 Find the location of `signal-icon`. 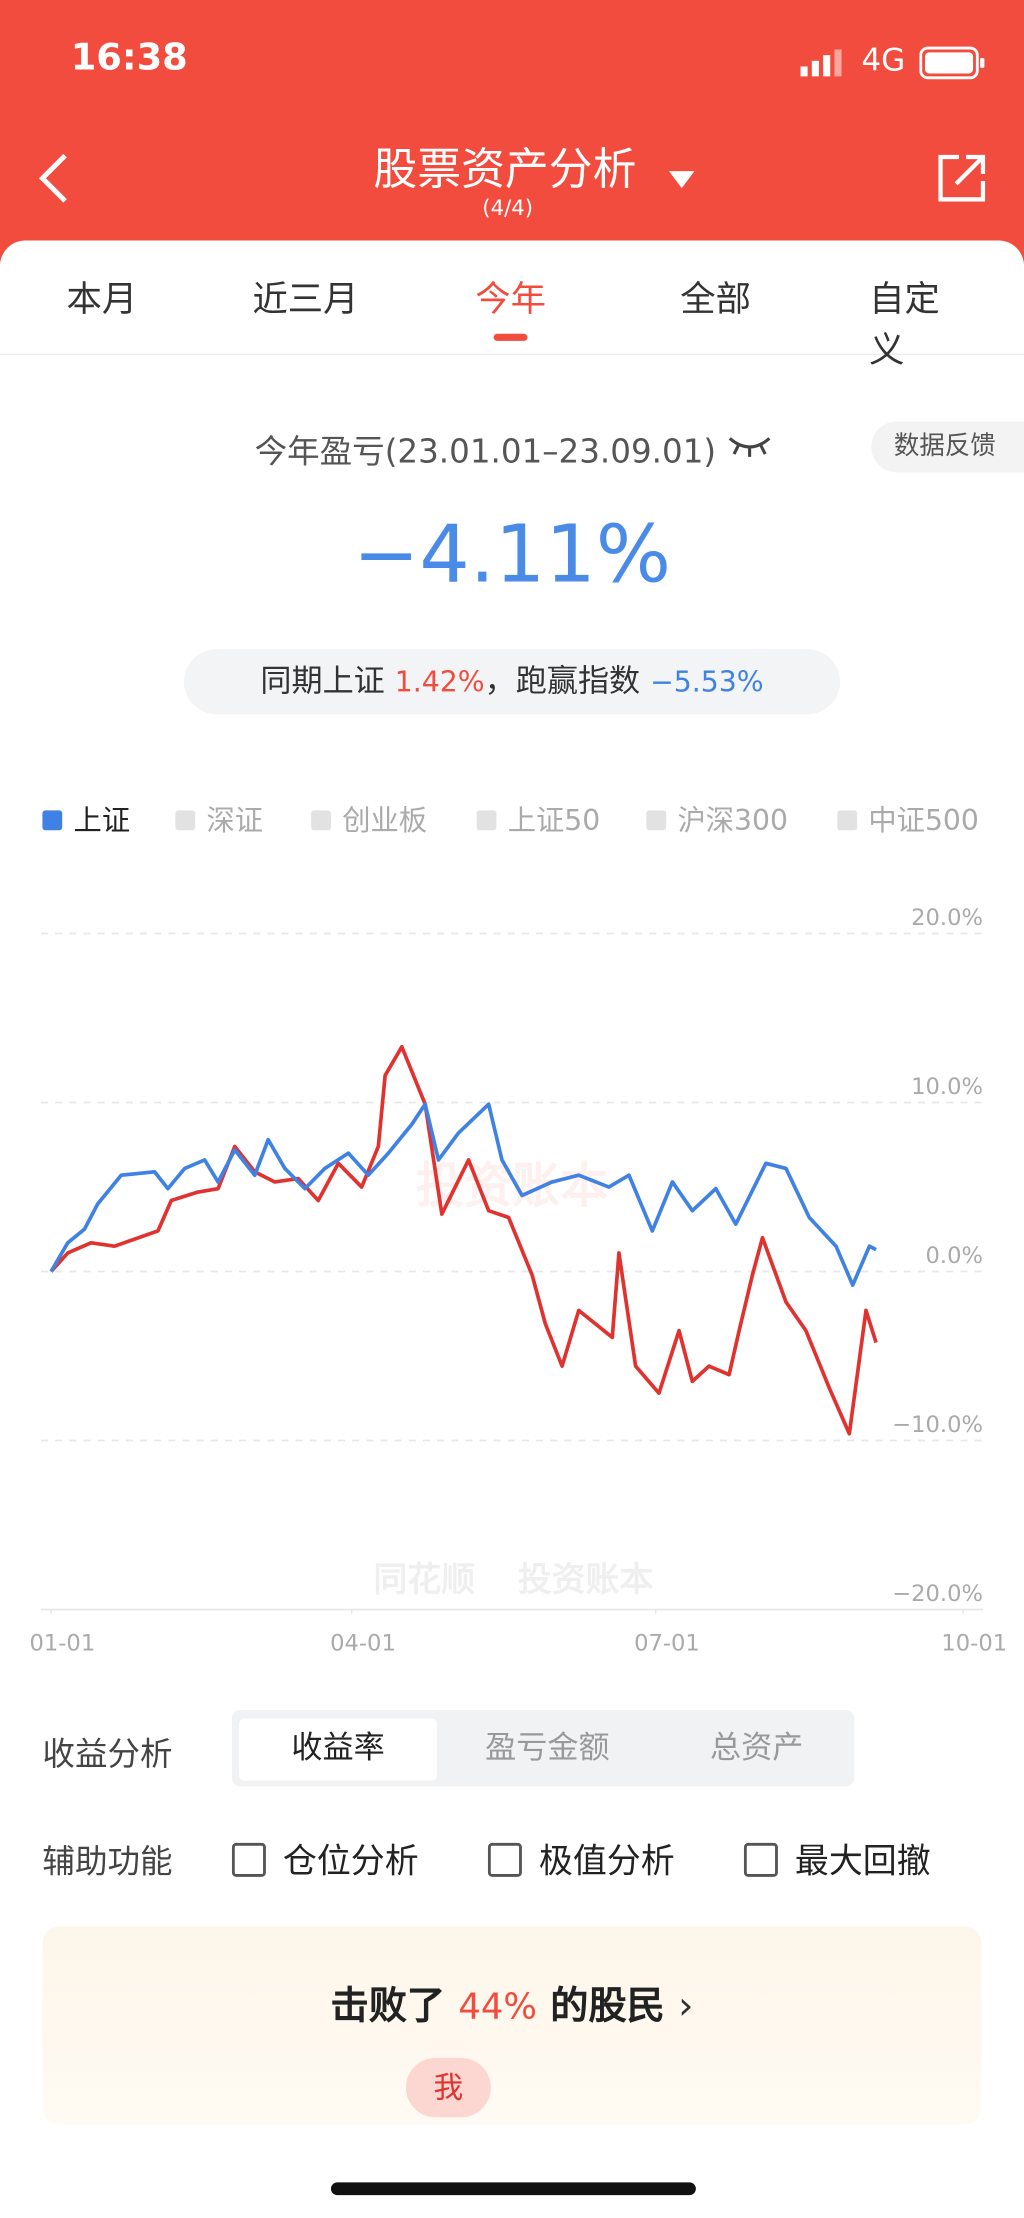

signal-icon is located at coordinates (821, 63).